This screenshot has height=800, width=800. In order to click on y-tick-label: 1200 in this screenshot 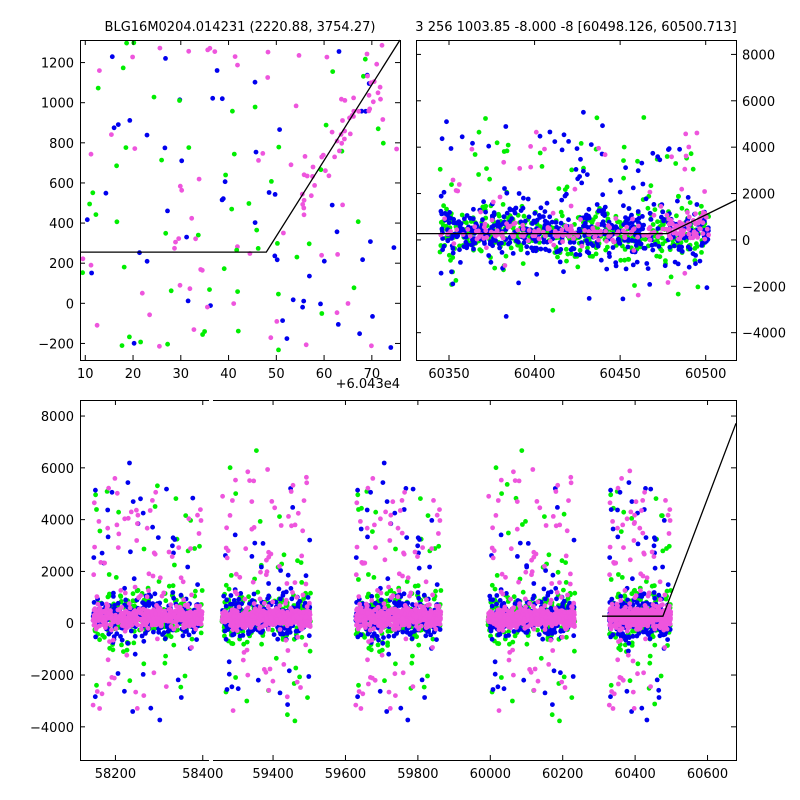, I will do `click(57, 64)`.